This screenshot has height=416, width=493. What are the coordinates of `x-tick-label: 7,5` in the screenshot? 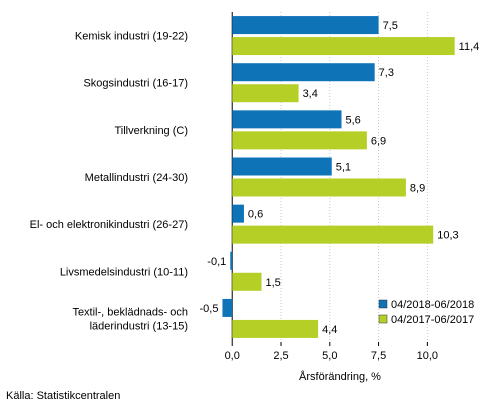 It's located at (378, 356).